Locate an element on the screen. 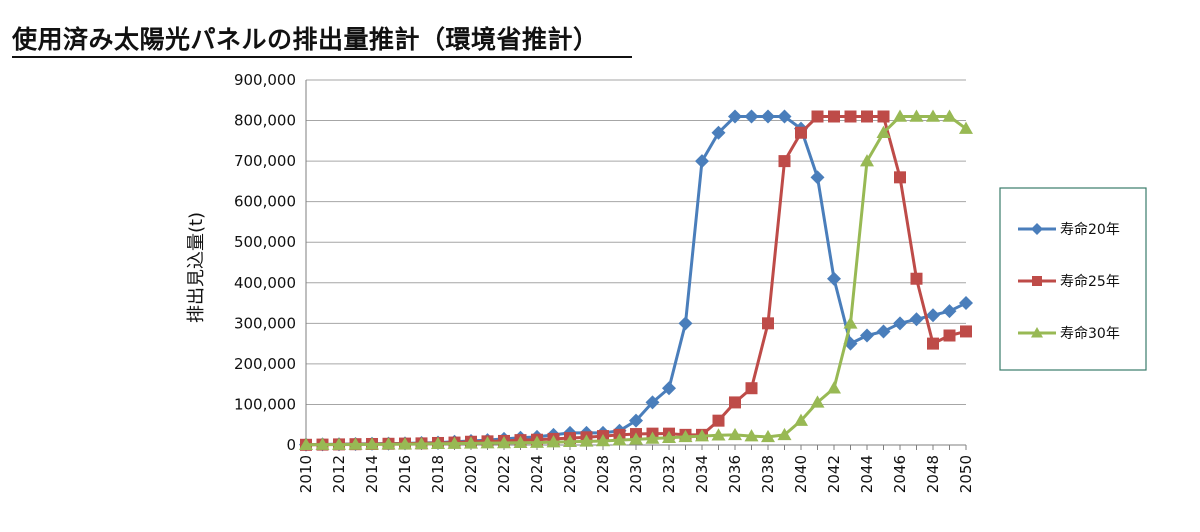 The image size is (1200, 532). x-tick-label: 2036 is located at coordinates (735, 474).